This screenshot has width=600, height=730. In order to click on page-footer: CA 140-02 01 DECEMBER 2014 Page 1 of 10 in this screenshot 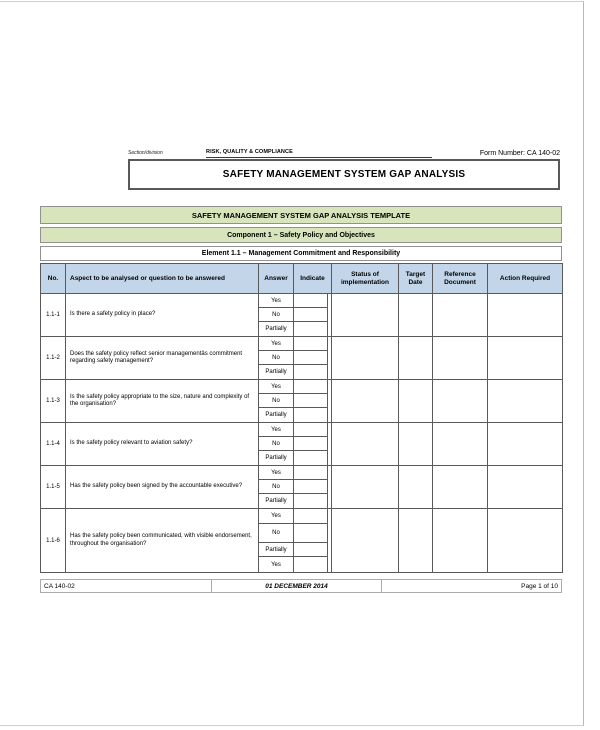, I will do `click(301, 586)`.